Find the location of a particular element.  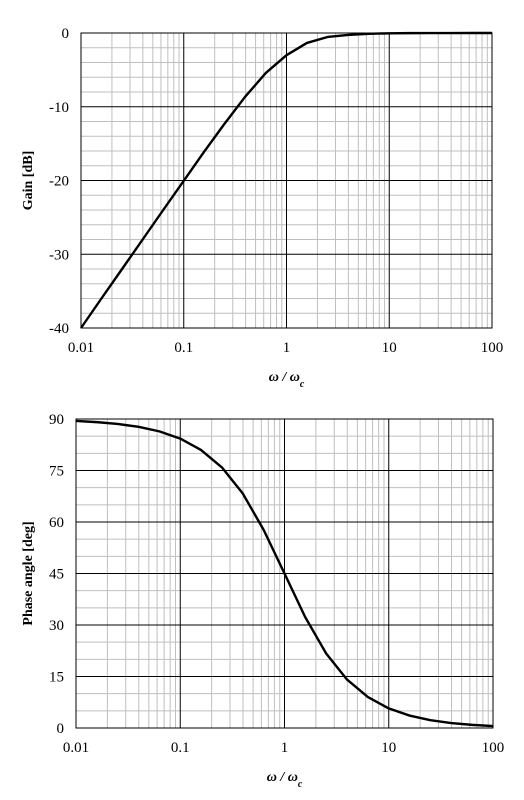

y-tick-label: -30 is located at coordinates (59, 255).